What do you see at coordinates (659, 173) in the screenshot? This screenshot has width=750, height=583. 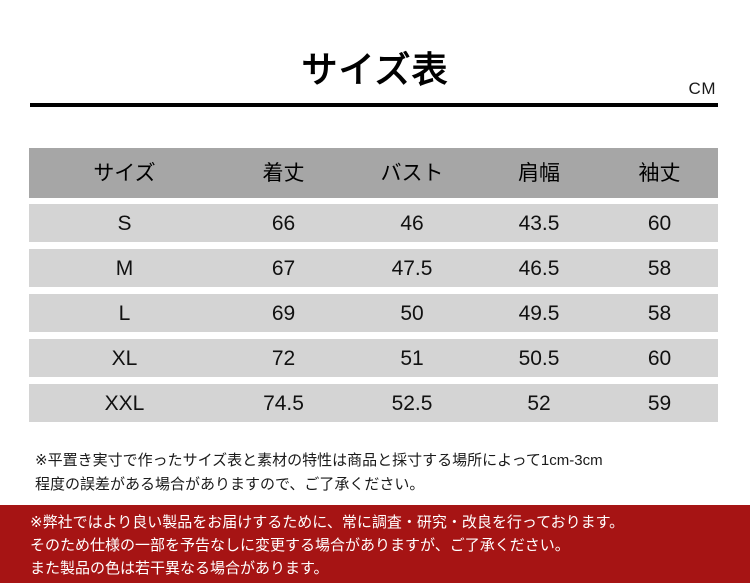 I see `column-header-sleeve: 袖丈` at bounding box center [659, 173].